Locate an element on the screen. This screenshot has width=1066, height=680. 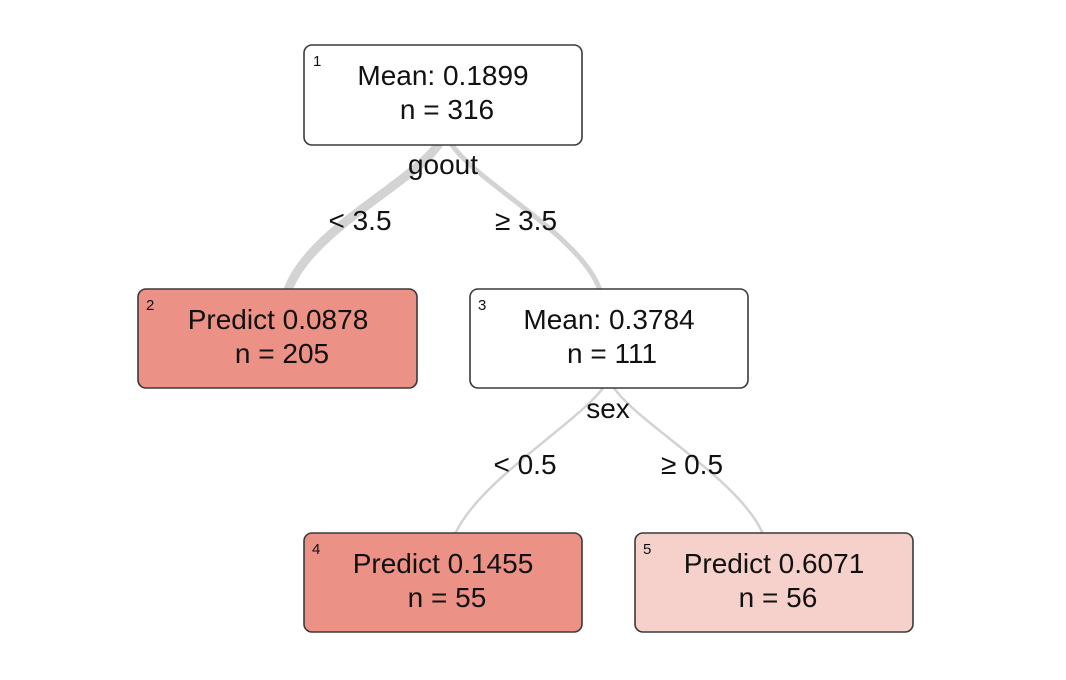
node-prediction: Predict 0.0878 is located at coordinates (278, 319).